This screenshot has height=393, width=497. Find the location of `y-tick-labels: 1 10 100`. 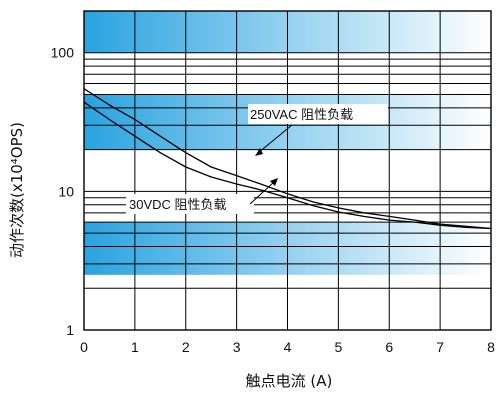

y-tick-labels: 1 10 100 is located at coordinates (63, 191).